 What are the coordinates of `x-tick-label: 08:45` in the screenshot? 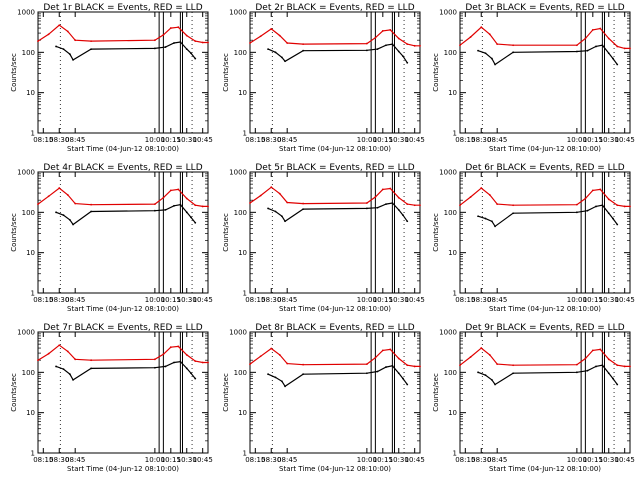 It's located at (75, 140).